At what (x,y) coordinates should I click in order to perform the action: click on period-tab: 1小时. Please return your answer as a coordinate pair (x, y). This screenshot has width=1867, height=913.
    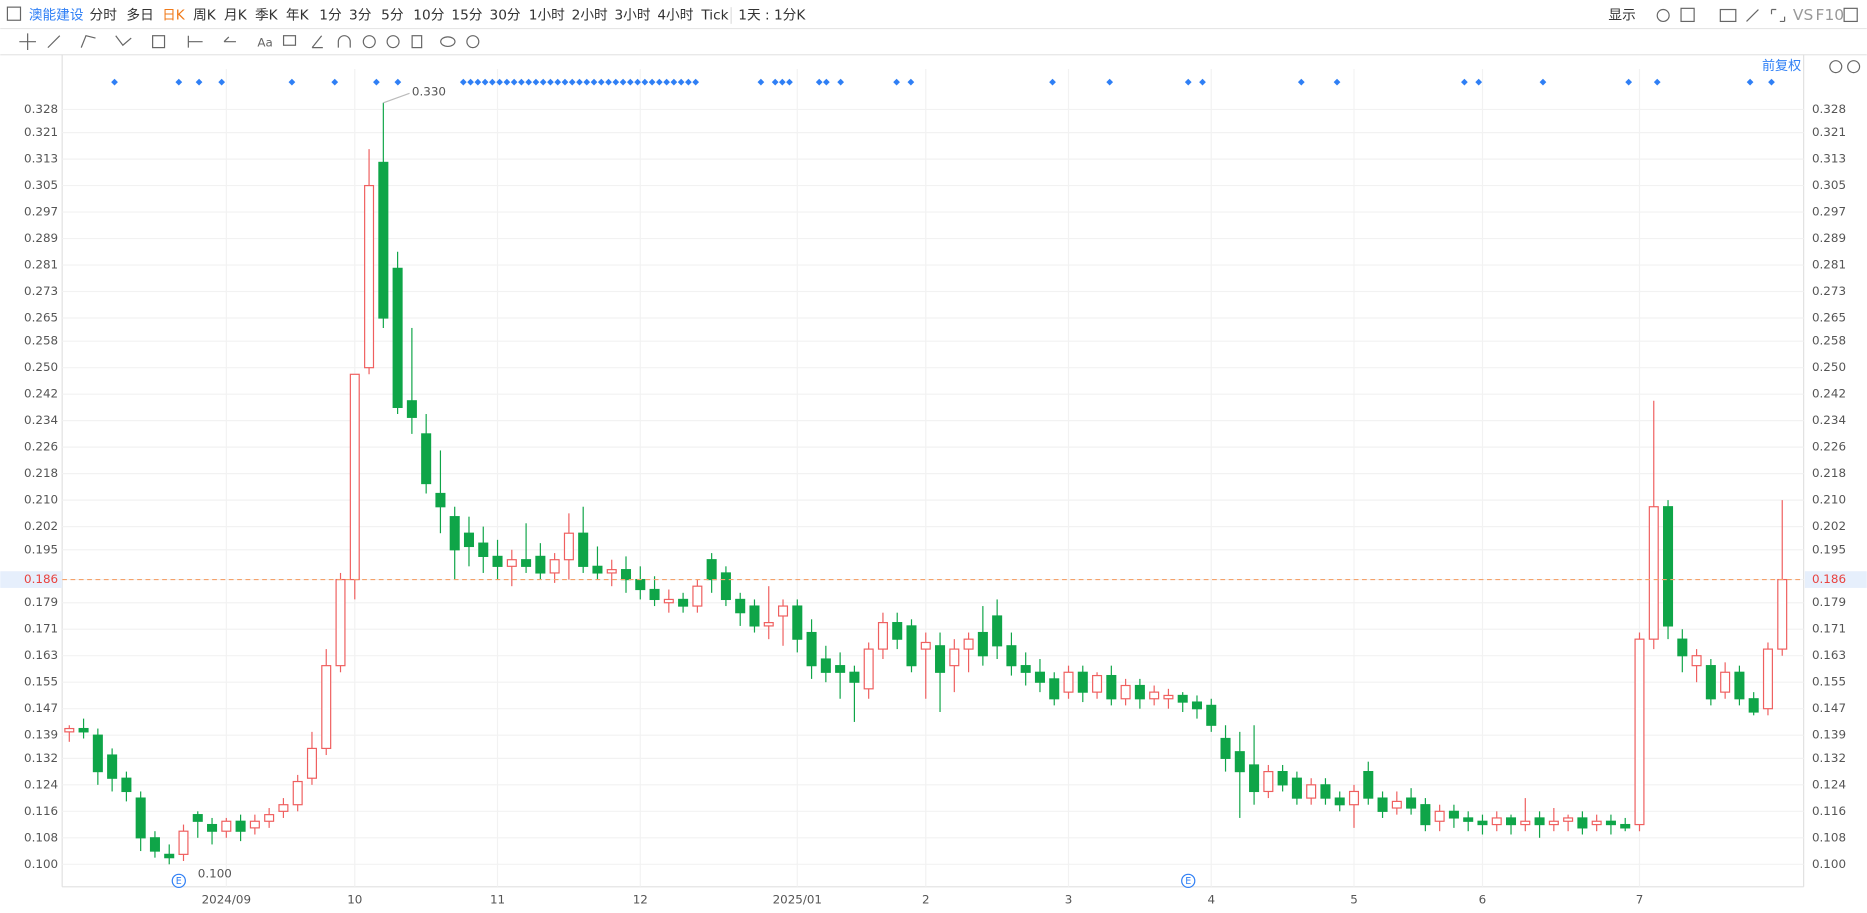
    Looking at the image, I should click on (547, 15).